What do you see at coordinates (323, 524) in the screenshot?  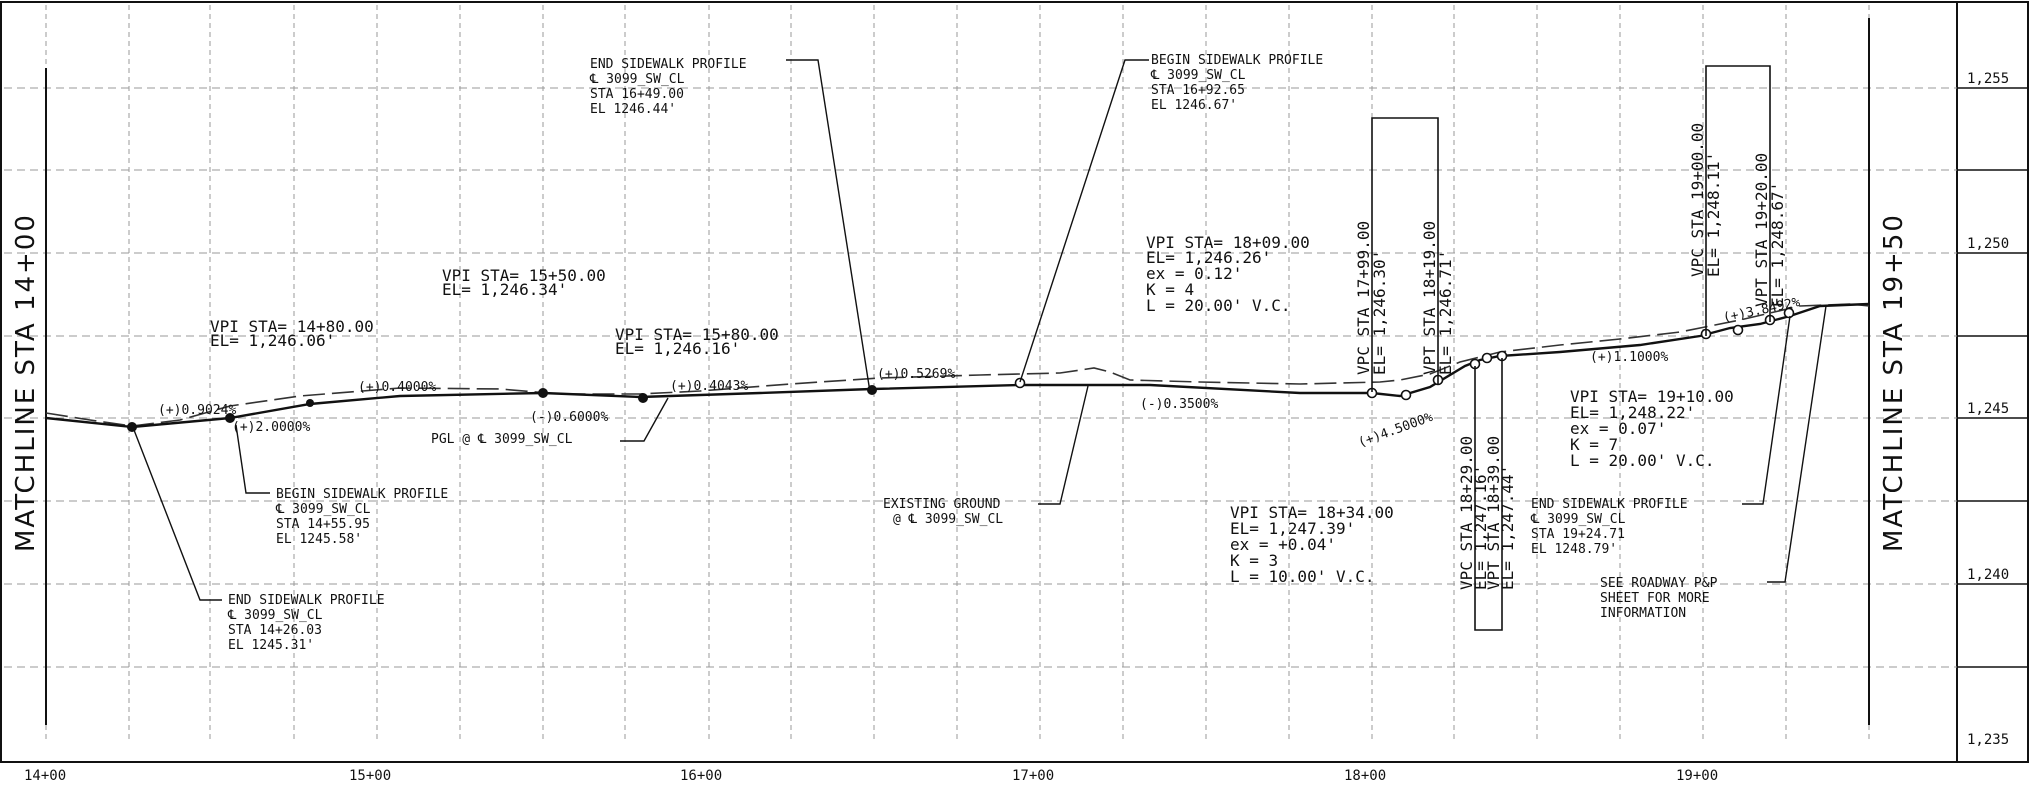 I see `svg-text: STA 14+55.95` at bounding box center [323, 524].